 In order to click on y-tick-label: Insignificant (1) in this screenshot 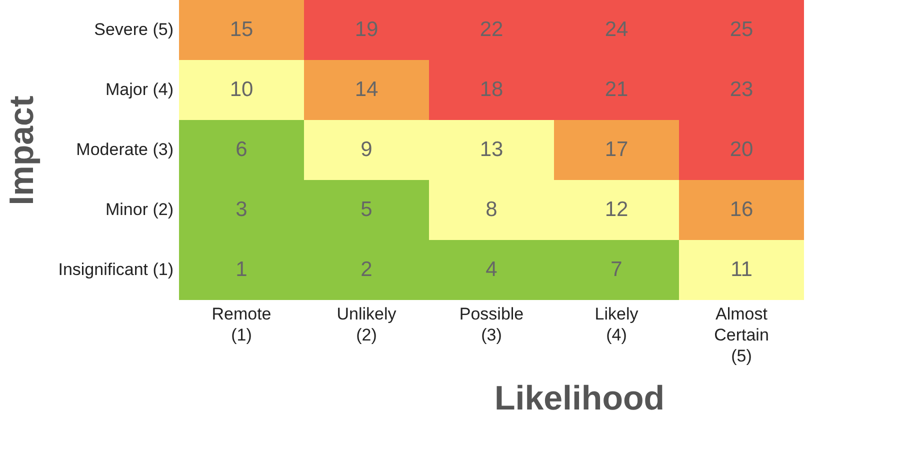, I will do `click(116, 269)`.